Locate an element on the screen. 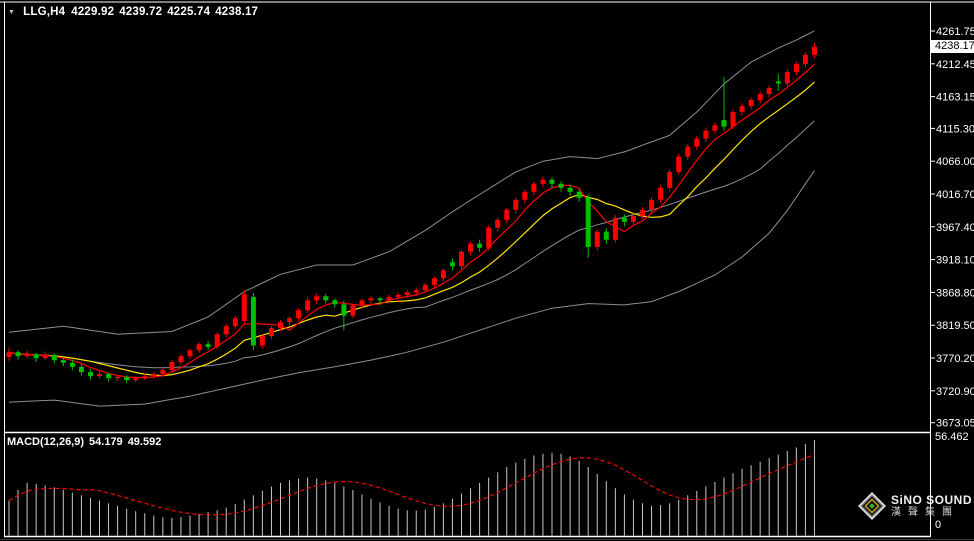 This screenshot has height=541, width=974. macd-name-label: MACD(12,26,9) is located at coordinates (46, 442).